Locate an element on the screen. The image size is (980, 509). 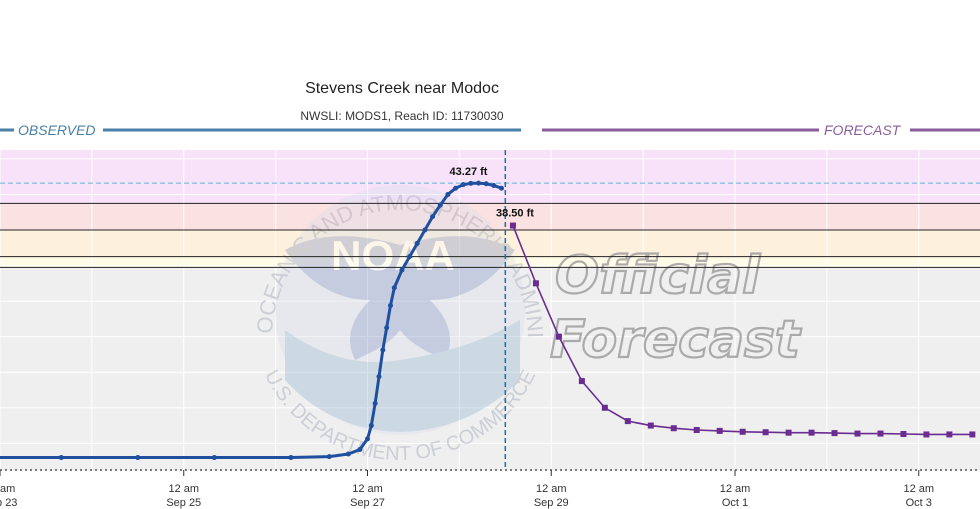
flood-threshold-lines is located at coordinates (490, 235).